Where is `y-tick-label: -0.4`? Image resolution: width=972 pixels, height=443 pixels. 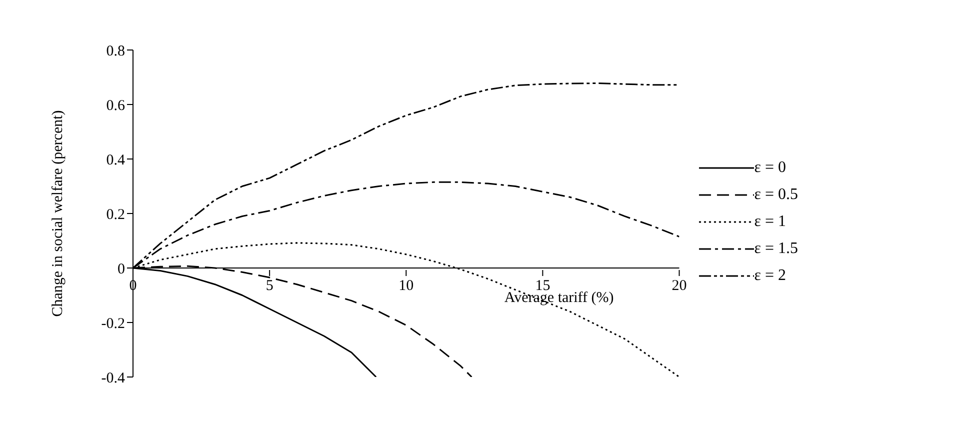
y-tick-label: -0.4 is located at coordinates (113, 378).